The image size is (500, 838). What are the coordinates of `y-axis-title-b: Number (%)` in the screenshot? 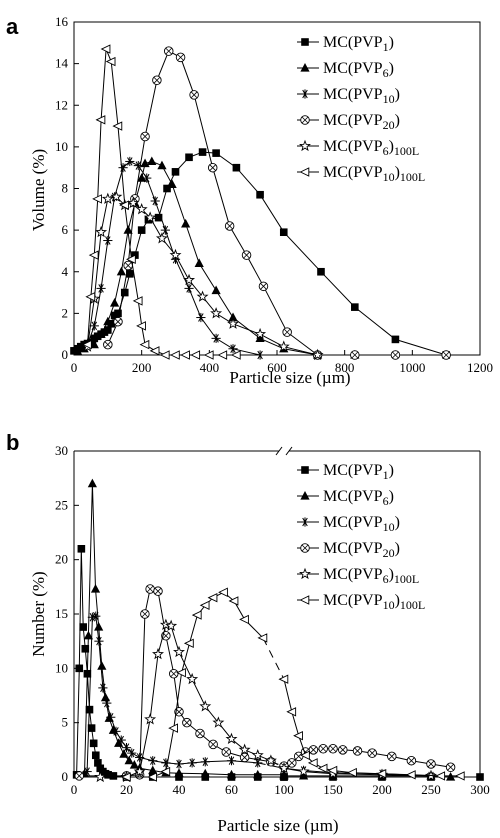 It's located at (38, 613).